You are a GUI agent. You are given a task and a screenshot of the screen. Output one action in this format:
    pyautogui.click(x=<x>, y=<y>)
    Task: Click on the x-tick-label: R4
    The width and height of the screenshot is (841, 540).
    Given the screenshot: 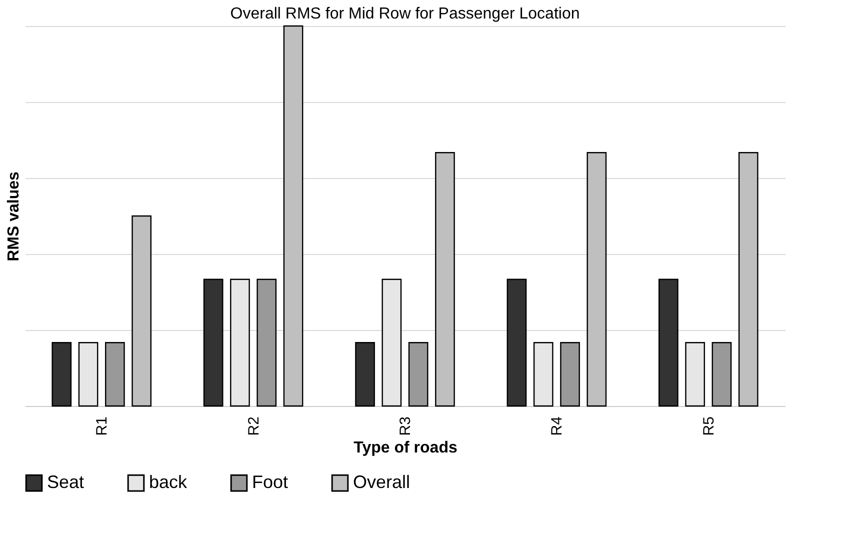 What is the action you would take?
    pyautogui.click(x=557, y=426)
    